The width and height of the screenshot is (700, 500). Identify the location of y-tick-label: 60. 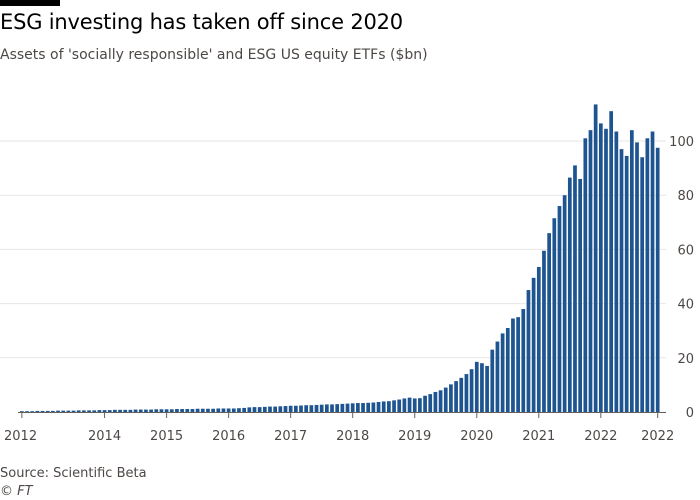
(685, 250).